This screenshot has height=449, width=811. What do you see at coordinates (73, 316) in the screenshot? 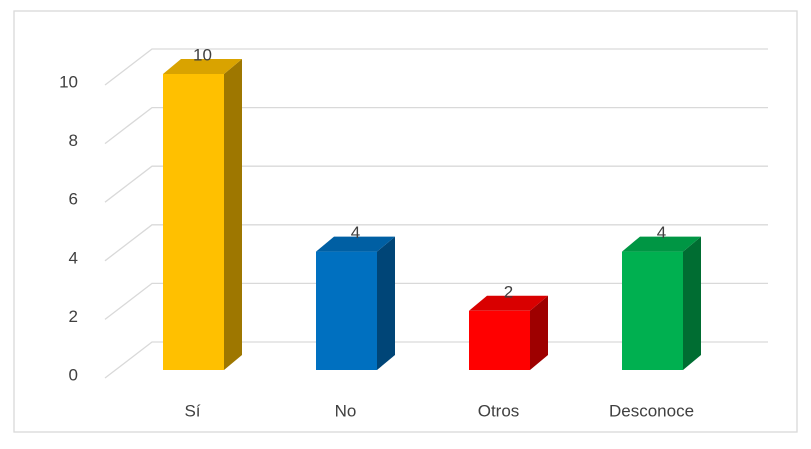
I see `y-tick-label: 2` at bounding box center [73, 316].